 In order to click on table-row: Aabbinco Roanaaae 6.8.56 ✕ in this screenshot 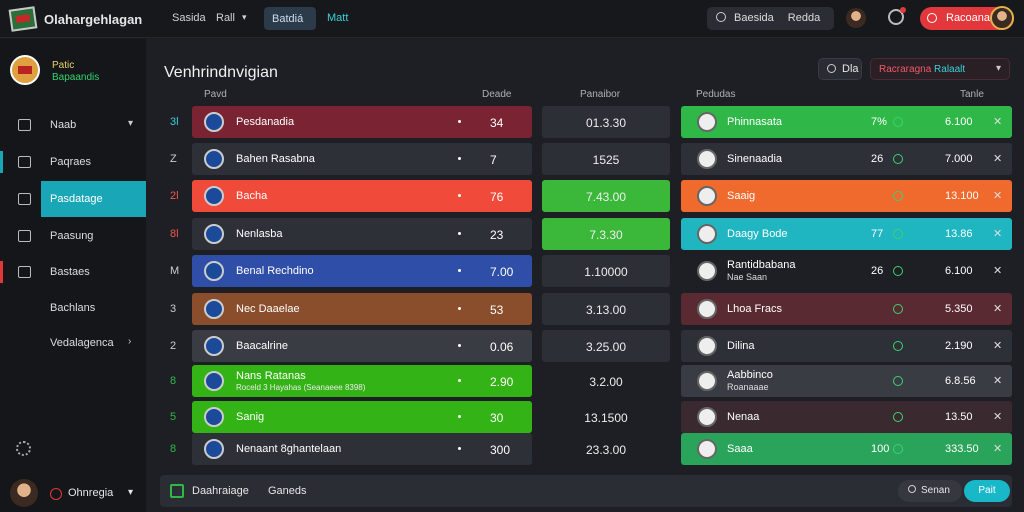, I will do `click(846, 381)`.